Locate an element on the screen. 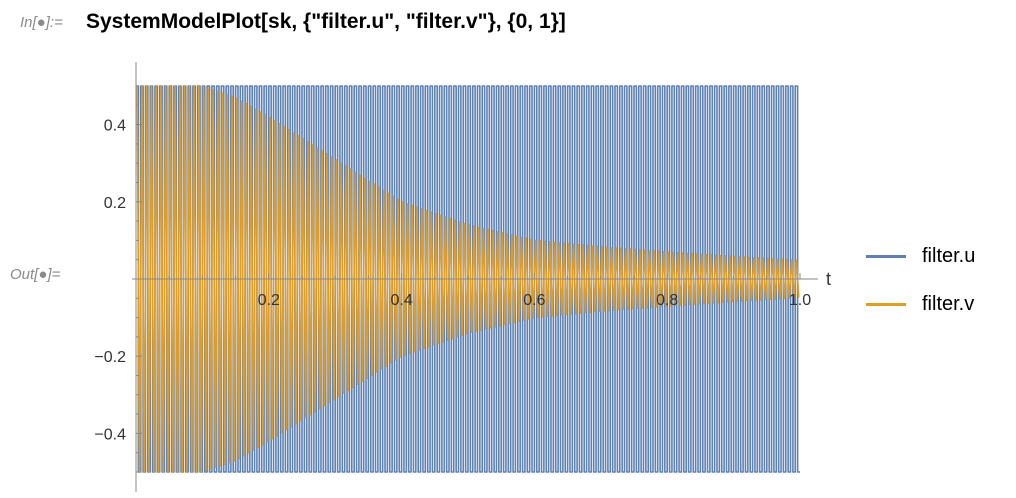 Image resolution: width=1016 pixels, height=498 pixels. y-tick-label: −0.2 is located at coordinates (110, 357).